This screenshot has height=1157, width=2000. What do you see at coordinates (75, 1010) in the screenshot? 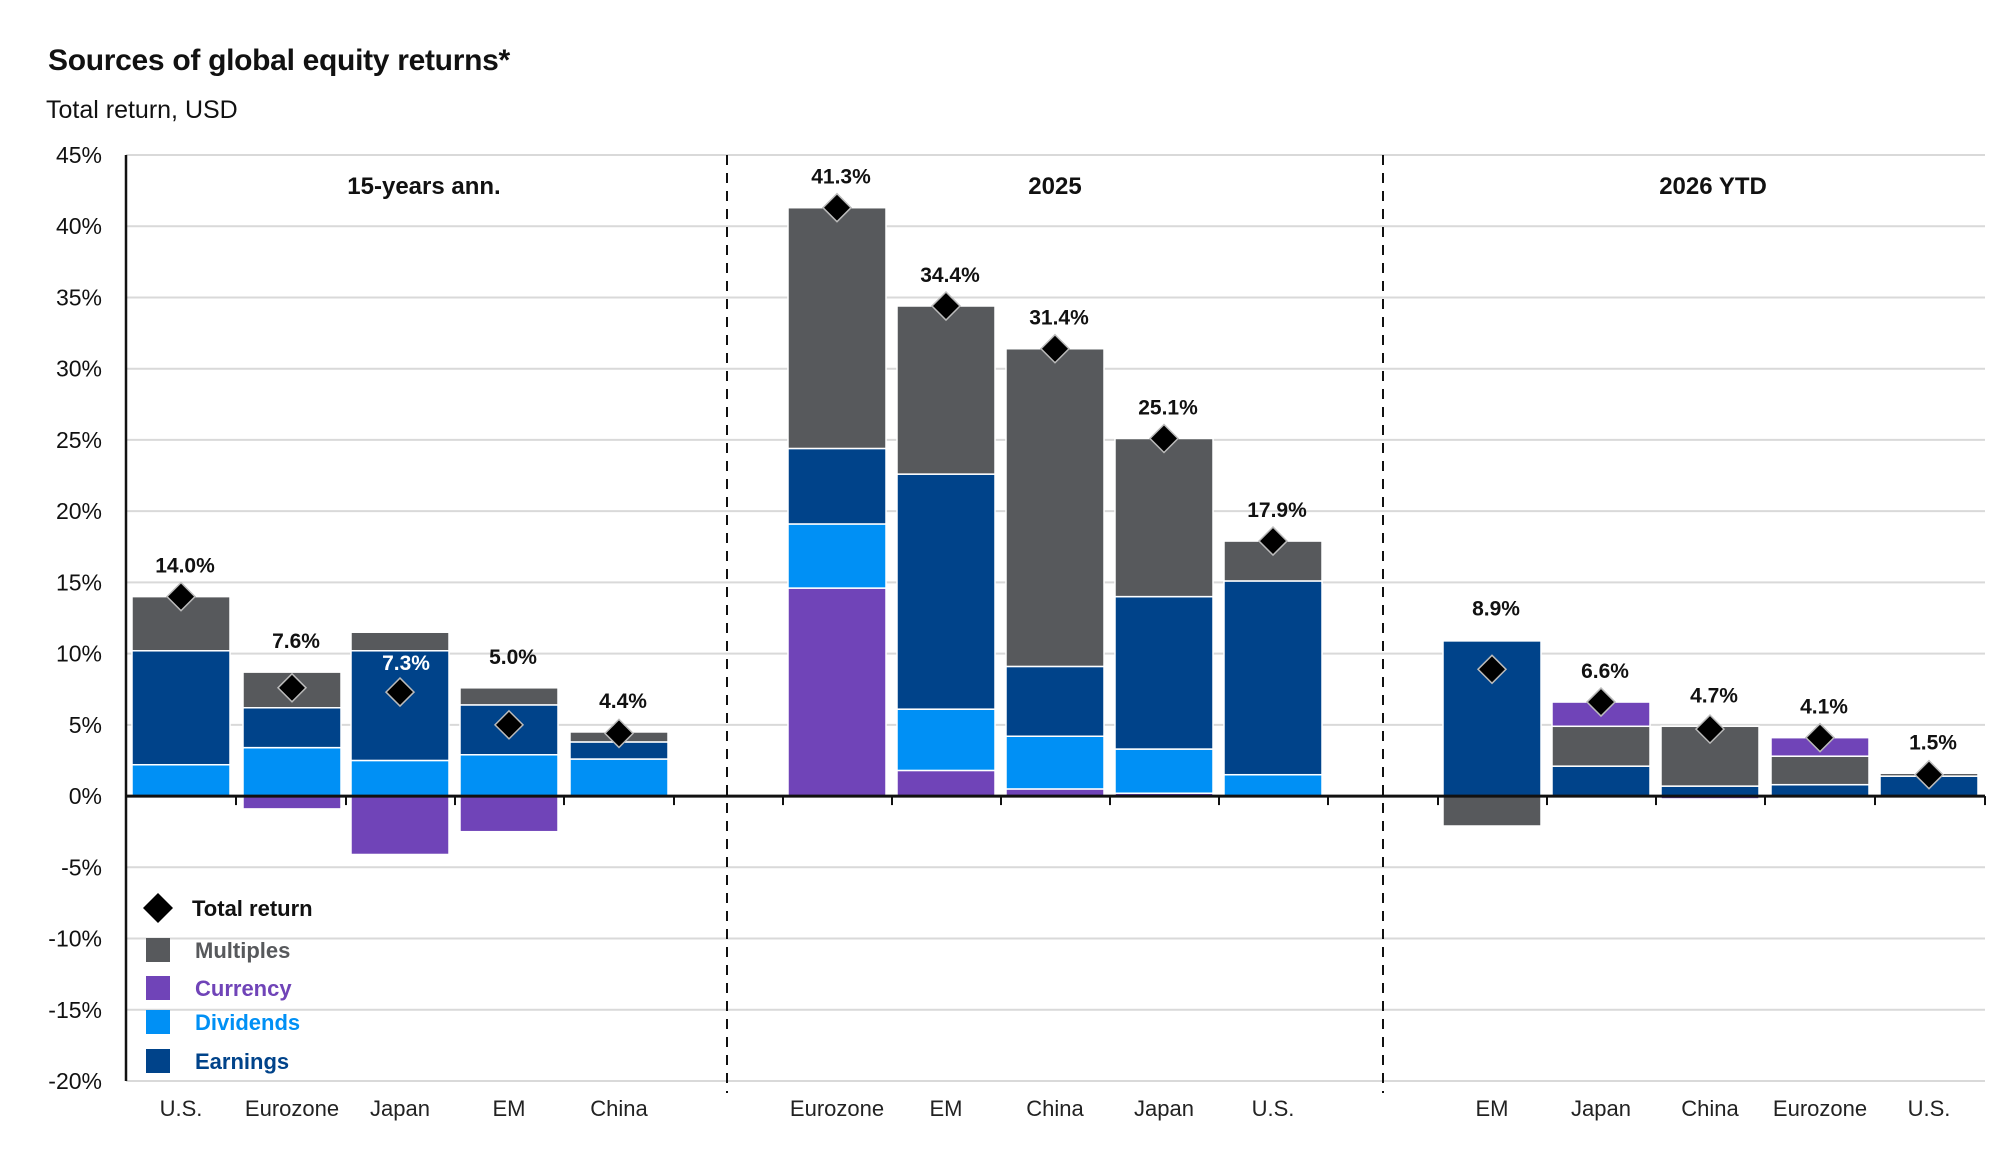
I see `y-tick-label: -15%` at bounding box center [75, 1010].